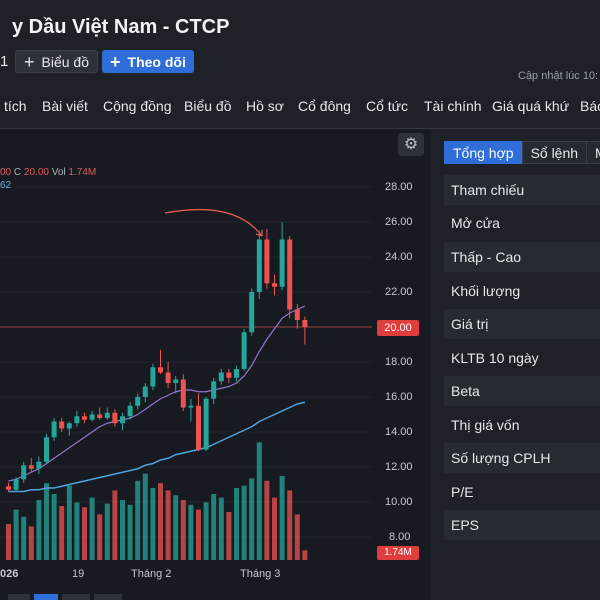  Describe the element at coordinates (590, 106) in the screenshot. I see `nav-item-reports: Báo` at that location.